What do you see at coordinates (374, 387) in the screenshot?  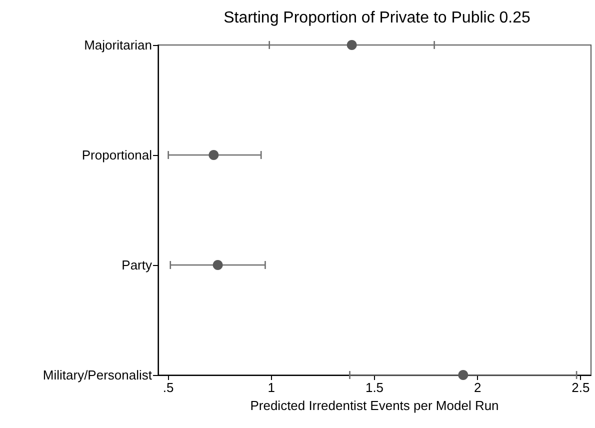 I see `x-tick-label: 1.5` at bounding box center [374, 387].